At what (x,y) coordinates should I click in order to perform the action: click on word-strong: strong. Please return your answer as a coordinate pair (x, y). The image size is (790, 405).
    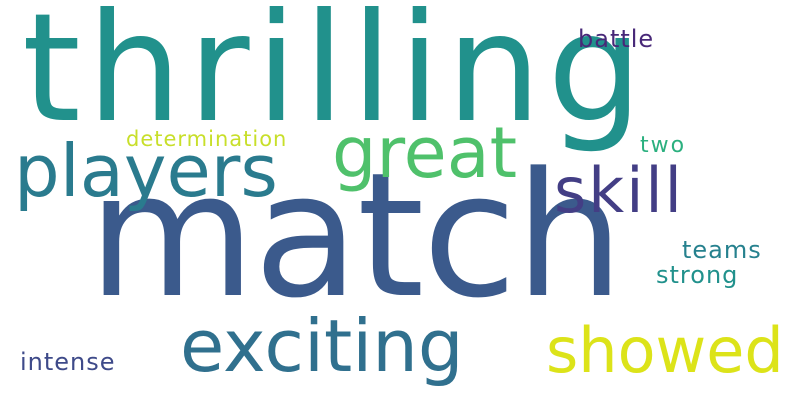
    Looking at the image, I should click on (697, 275).